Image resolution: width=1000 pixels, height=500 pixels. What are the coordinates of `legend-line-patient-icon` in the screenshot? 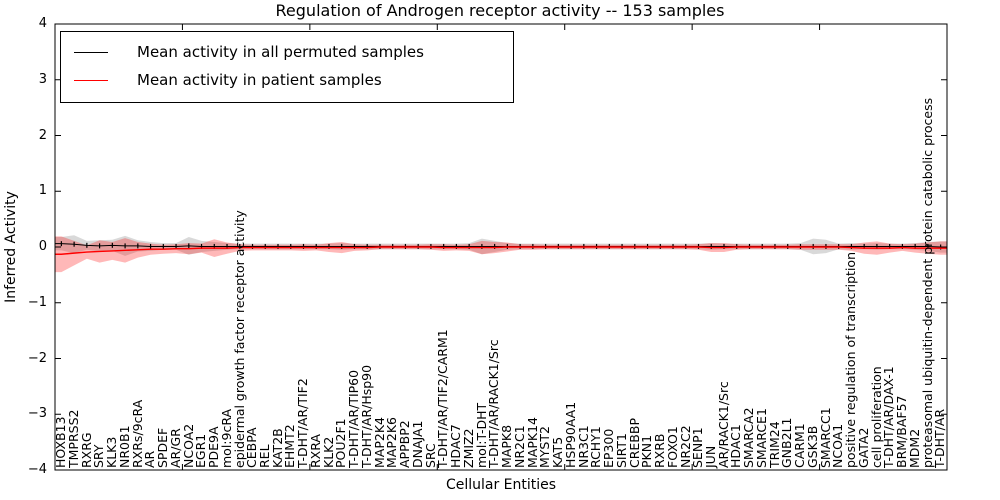 It's located at (91, 80).